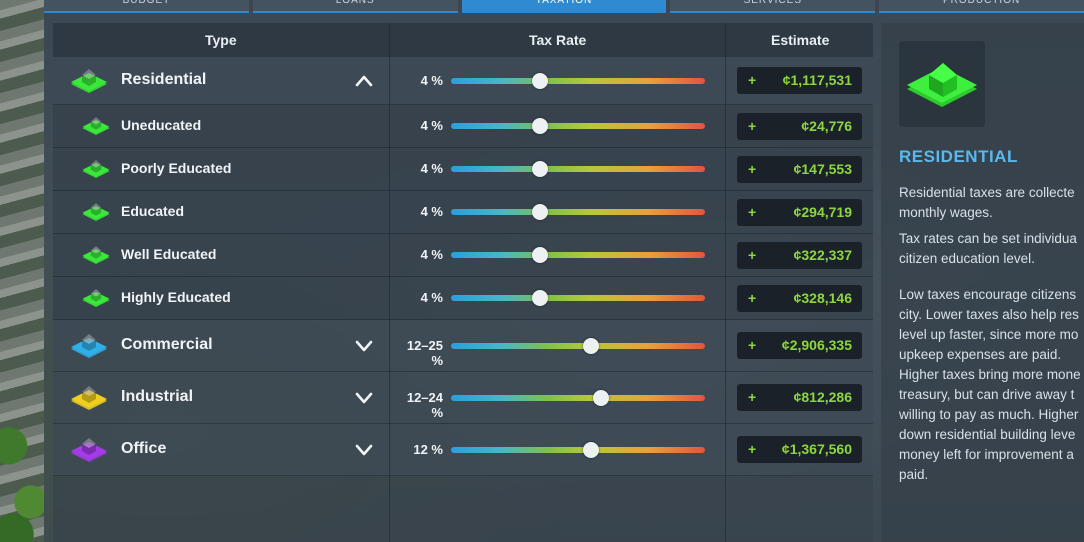  What do you see at coordinates (169, 254) in the screenshot?
I see `row-label: Well Educated` at bounding box center [169, 254].